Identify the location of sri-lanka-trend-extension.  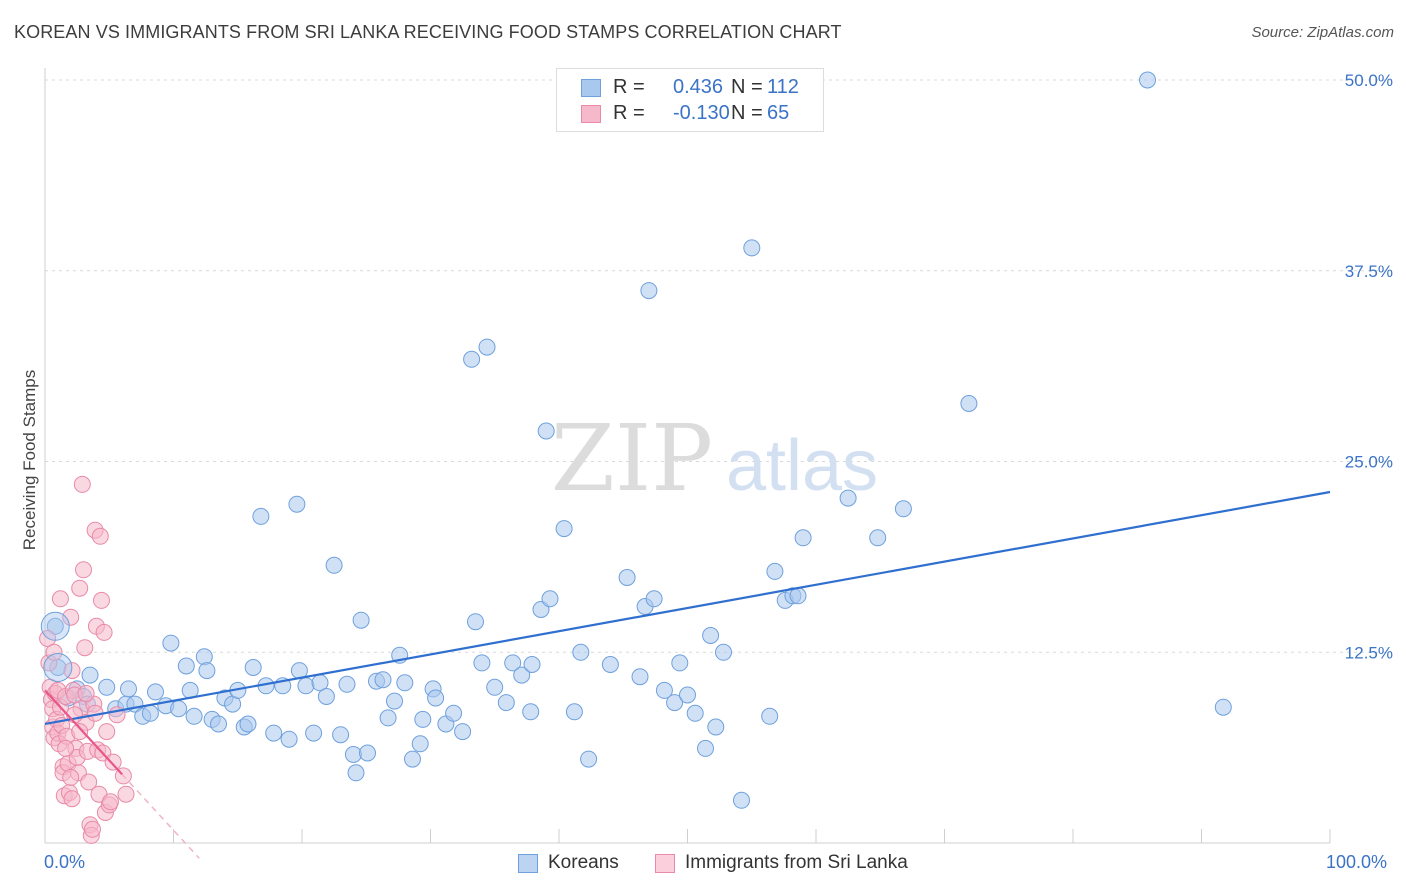
(160, 816).